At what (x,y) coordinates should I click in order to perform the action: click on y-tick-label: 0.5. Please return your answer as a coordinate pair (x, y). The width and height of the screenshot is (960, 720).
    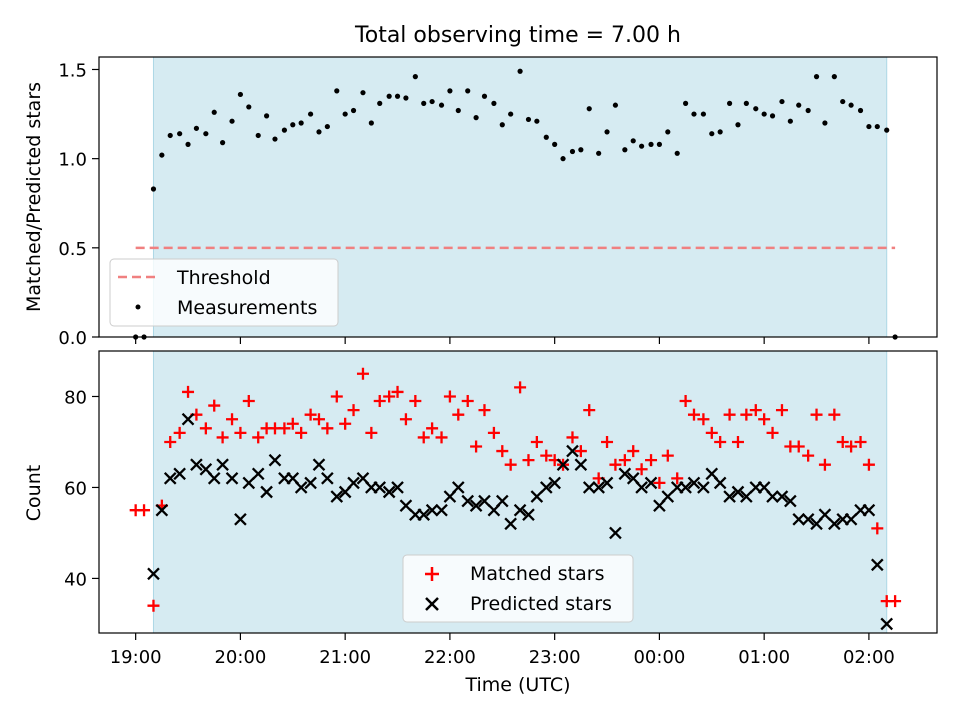
    Looking at the image, I should click on (72, 249).